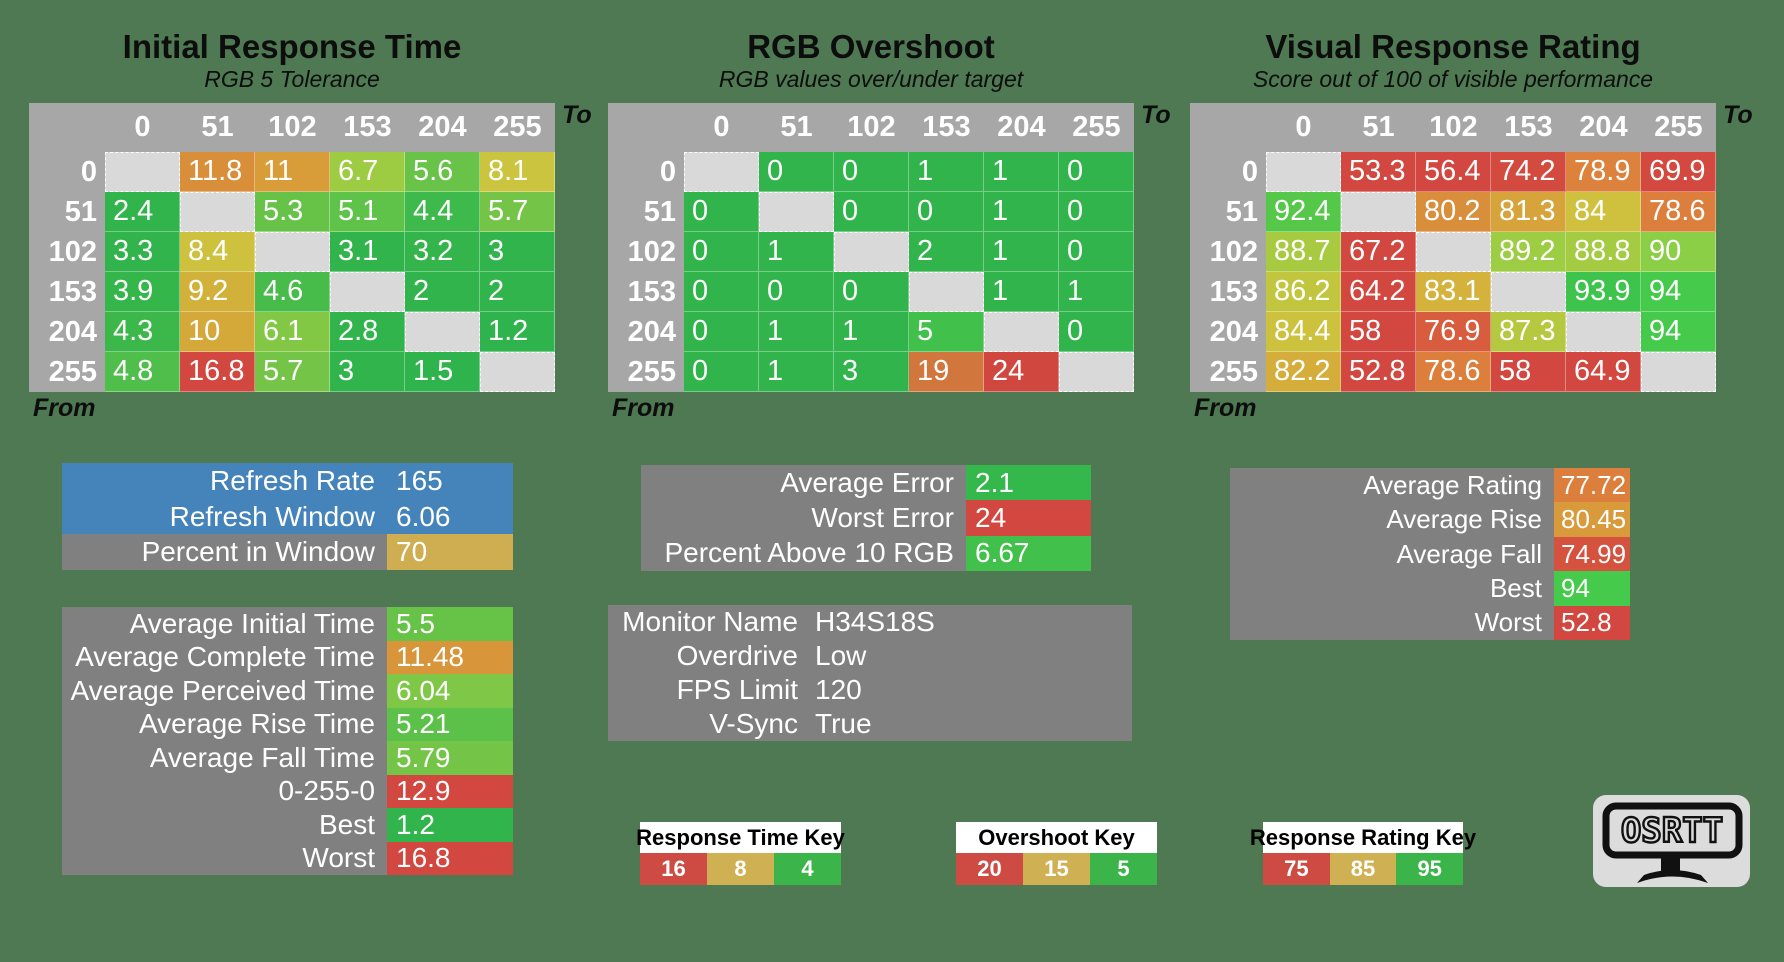 The height and width of the screenshot is (962, 1784). What do you see at coordinates (1528, 252) in the screenshot?
I see `heatmap-cell: 89.2` at bounding box center [1528, 252].